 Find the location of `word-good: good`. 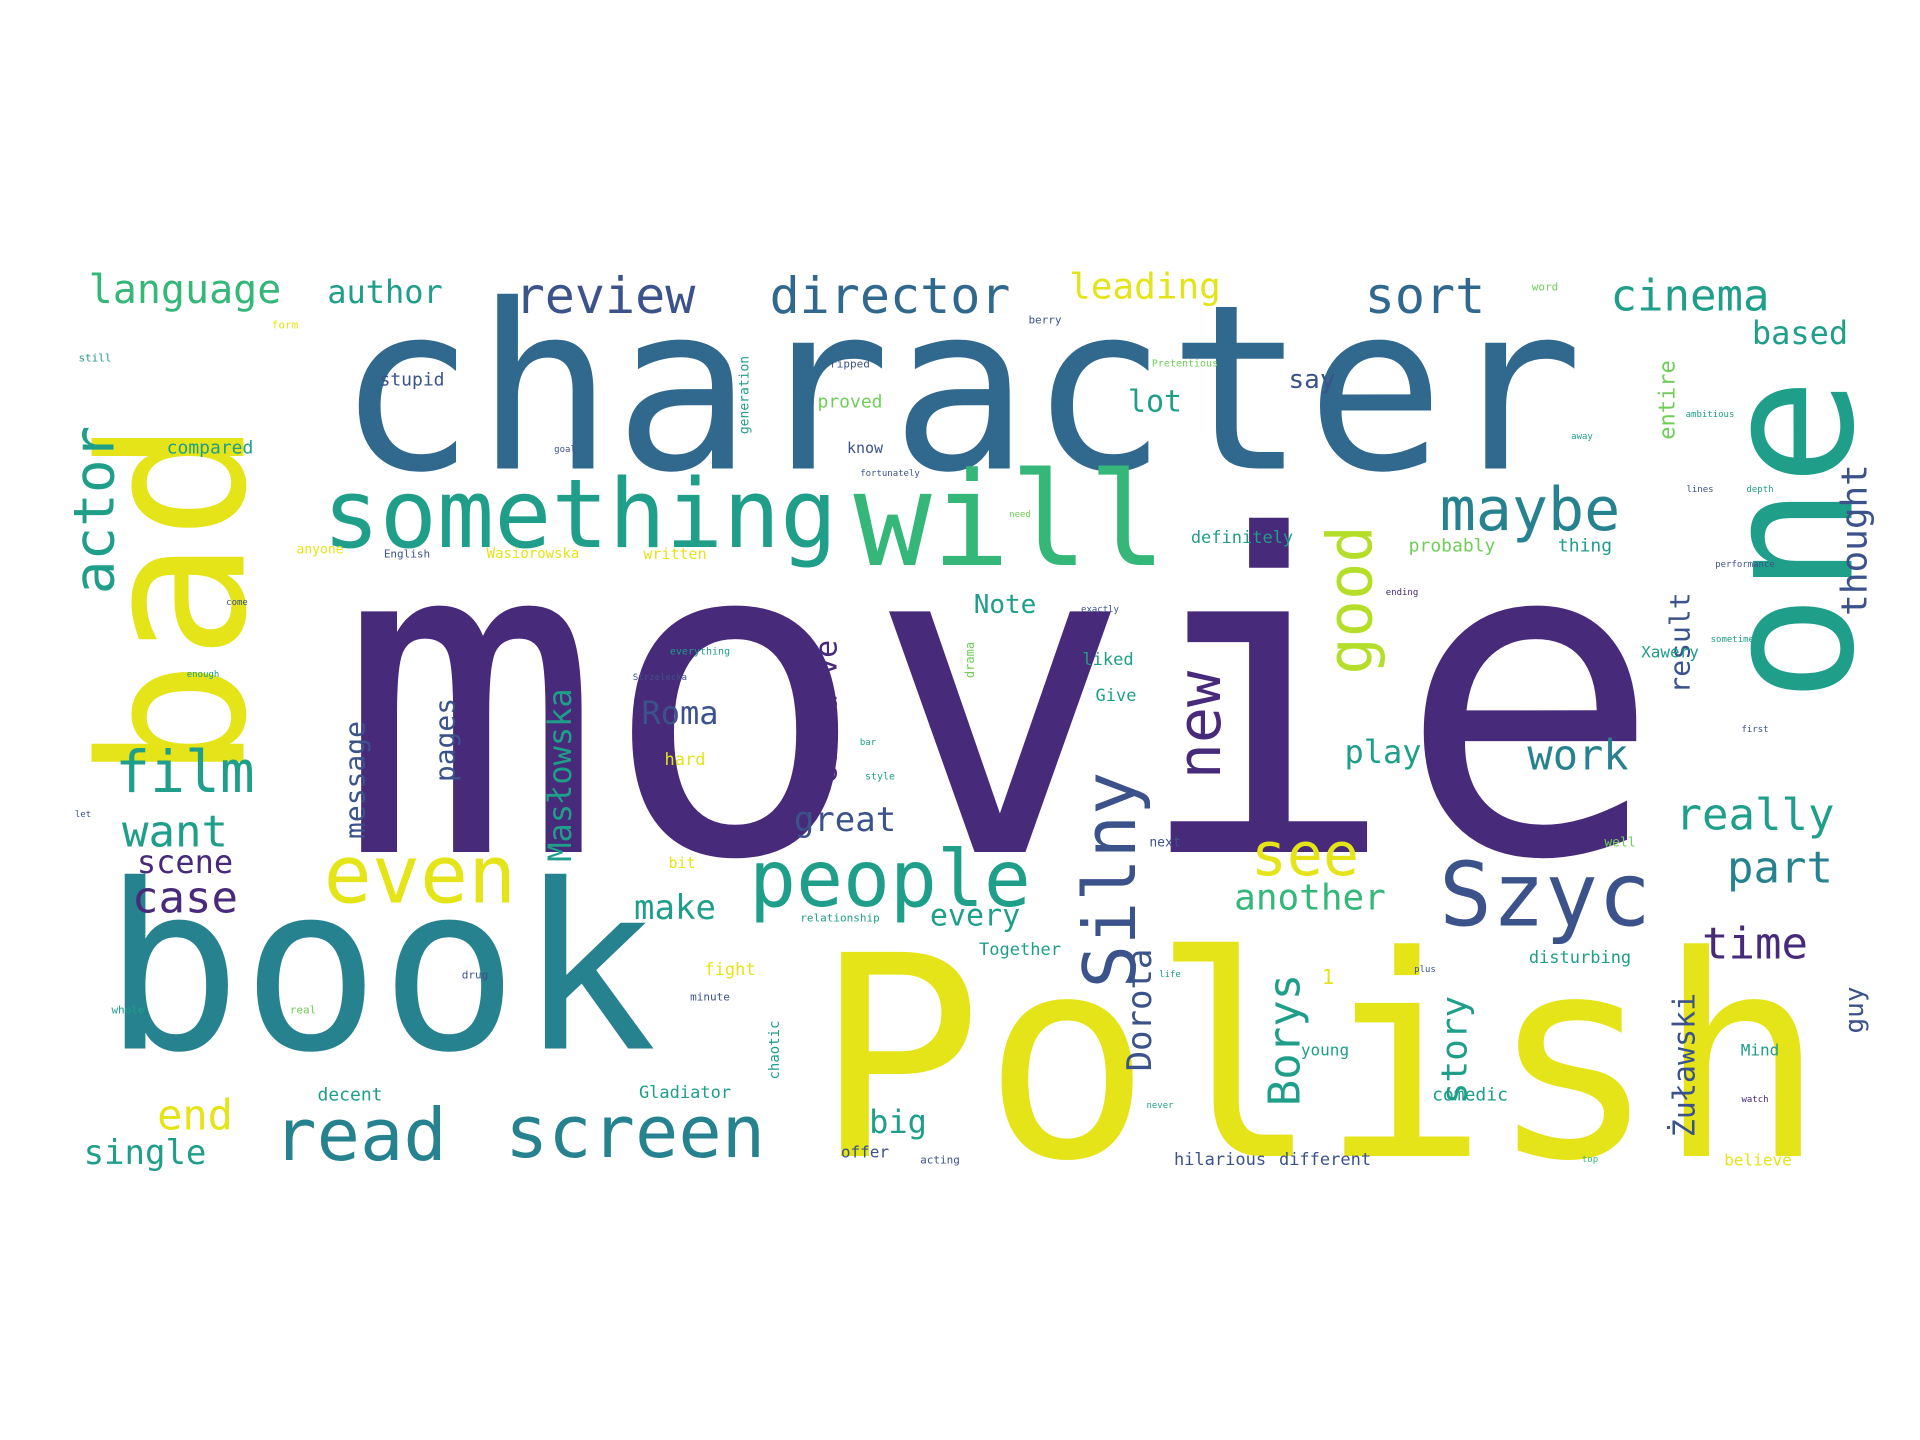

word-good: good is located at coordinates (1350, 599).